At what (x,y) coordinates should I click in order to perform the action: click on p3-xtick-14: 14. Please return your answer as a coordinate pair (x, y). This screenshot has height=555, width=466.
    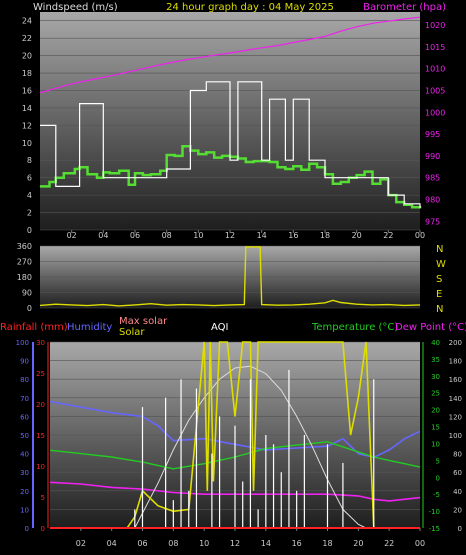
    Looking at the image, I should click on (266, 543).